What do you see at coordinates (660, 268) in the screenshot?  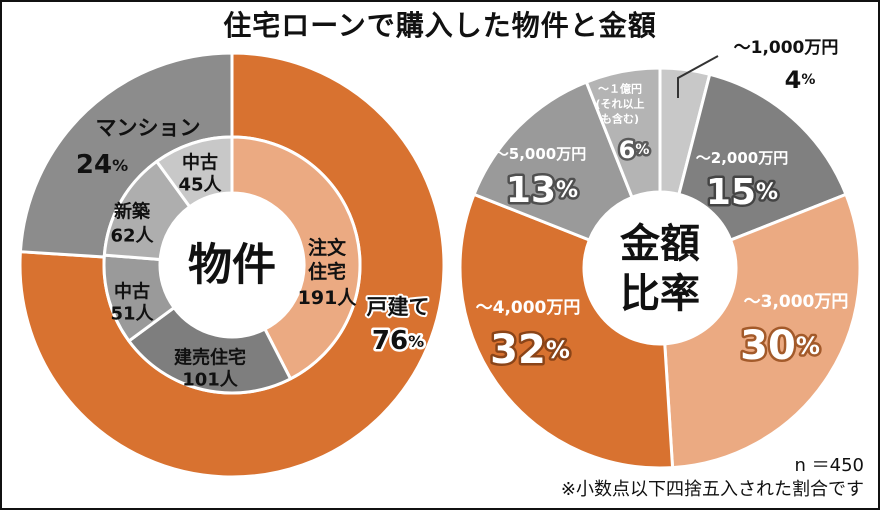 I see `right-donut-hole` at bounding box center [660, 268].